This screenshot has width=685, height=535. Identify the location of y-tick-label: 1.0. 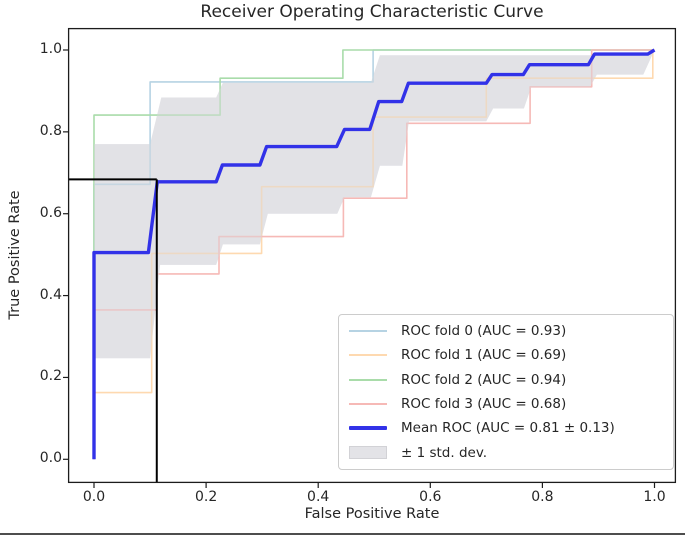
(50, 49).